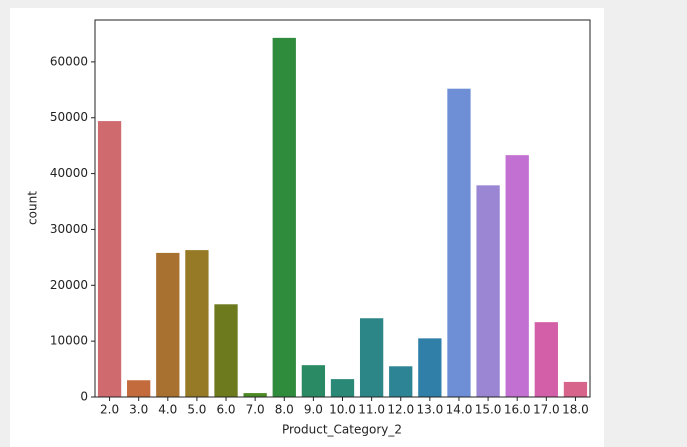 This screenshot has width=687, height=447. What do you see at coordinates (488, 410) in the screenshot?
I see `x-tick-label: 15.0` at bounding box center [488, 410].